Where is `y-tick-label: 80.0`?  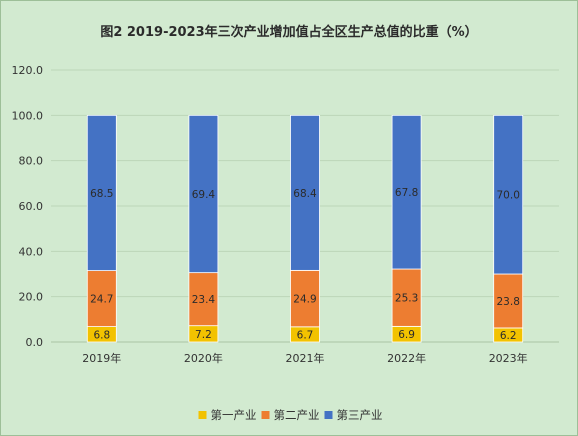
y-tick-label: 80.0 is located at coordinates (31, 161).